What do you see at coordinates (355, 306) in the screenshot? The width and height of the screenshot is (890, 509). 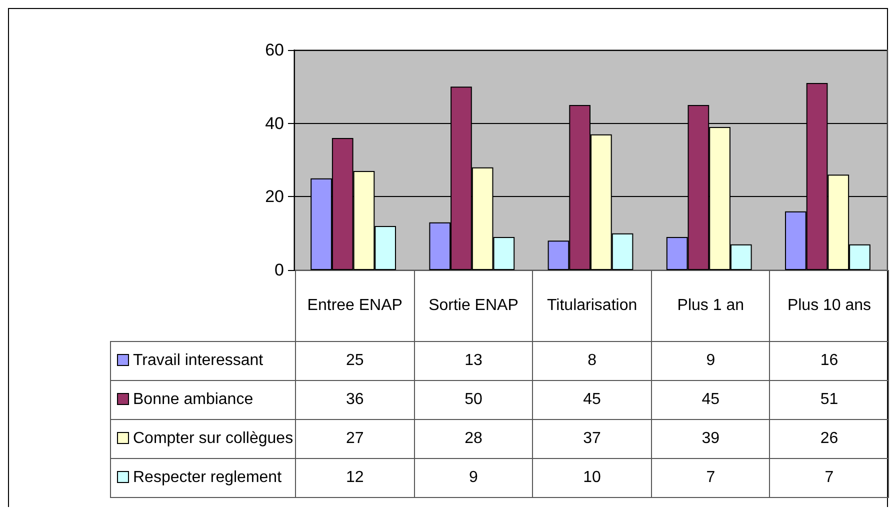 I see `x-tick-label: Entree ENAP` at bounding box center [355, 306].